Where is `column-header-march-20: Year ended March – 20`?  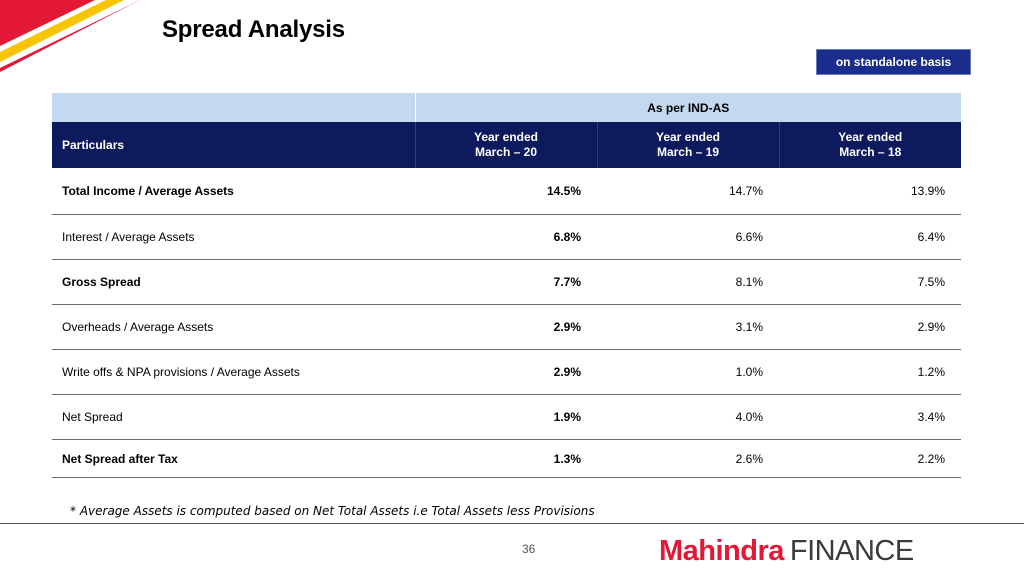 column-header-march-20: Year ended March – 20 is located at coordinates (505, 145).